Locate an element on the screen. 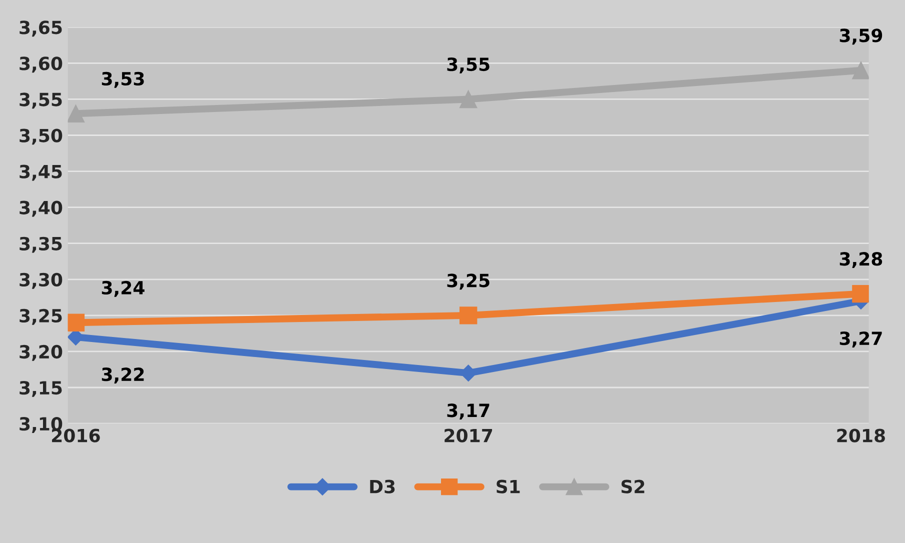 The height and width of the screenshot is (543, 905). data-label: 3,24 is located at coordinates (123, 288).